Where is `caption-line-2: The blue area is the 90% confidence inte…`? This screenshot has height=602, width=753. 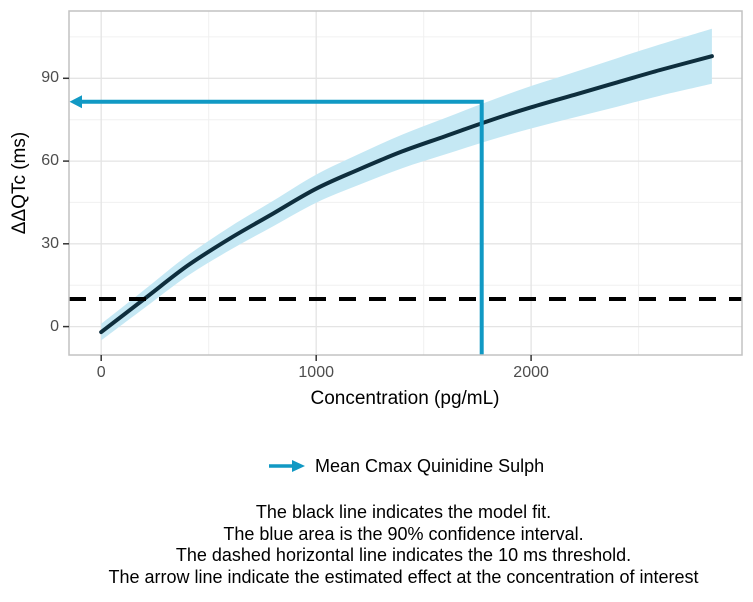 caption-line-2: The blue area is the 90% confidence inte… is located at coordinates (403, 533).